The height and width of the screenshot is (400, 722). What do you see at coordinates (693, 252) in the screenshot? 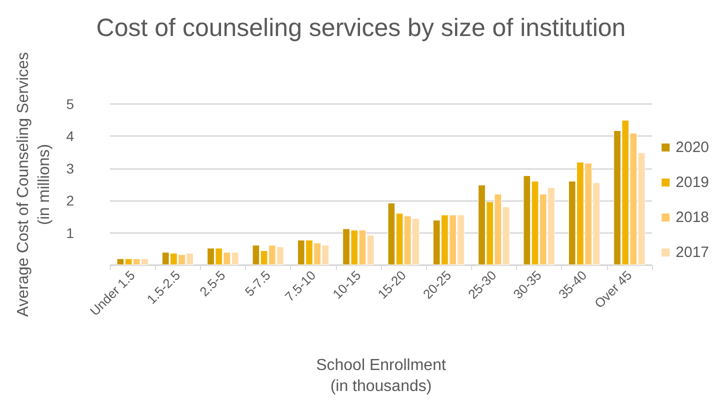
I see `legend-label: 2017` at bounding box center [693, 252].